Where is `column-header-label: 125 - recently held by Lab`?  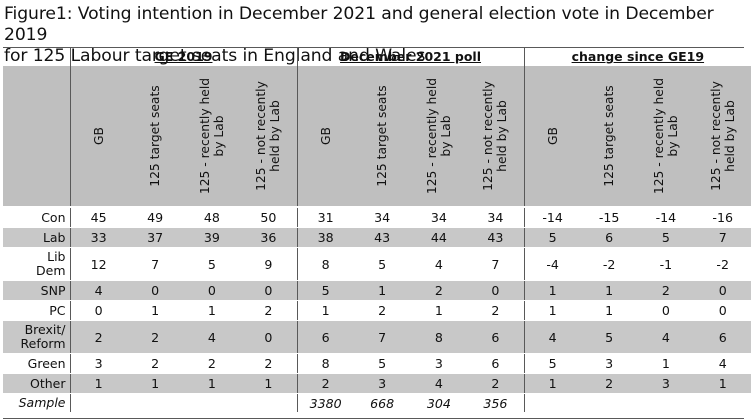 column-header-label: 125 - recently held by Lab is located at coordinates (211, 136).